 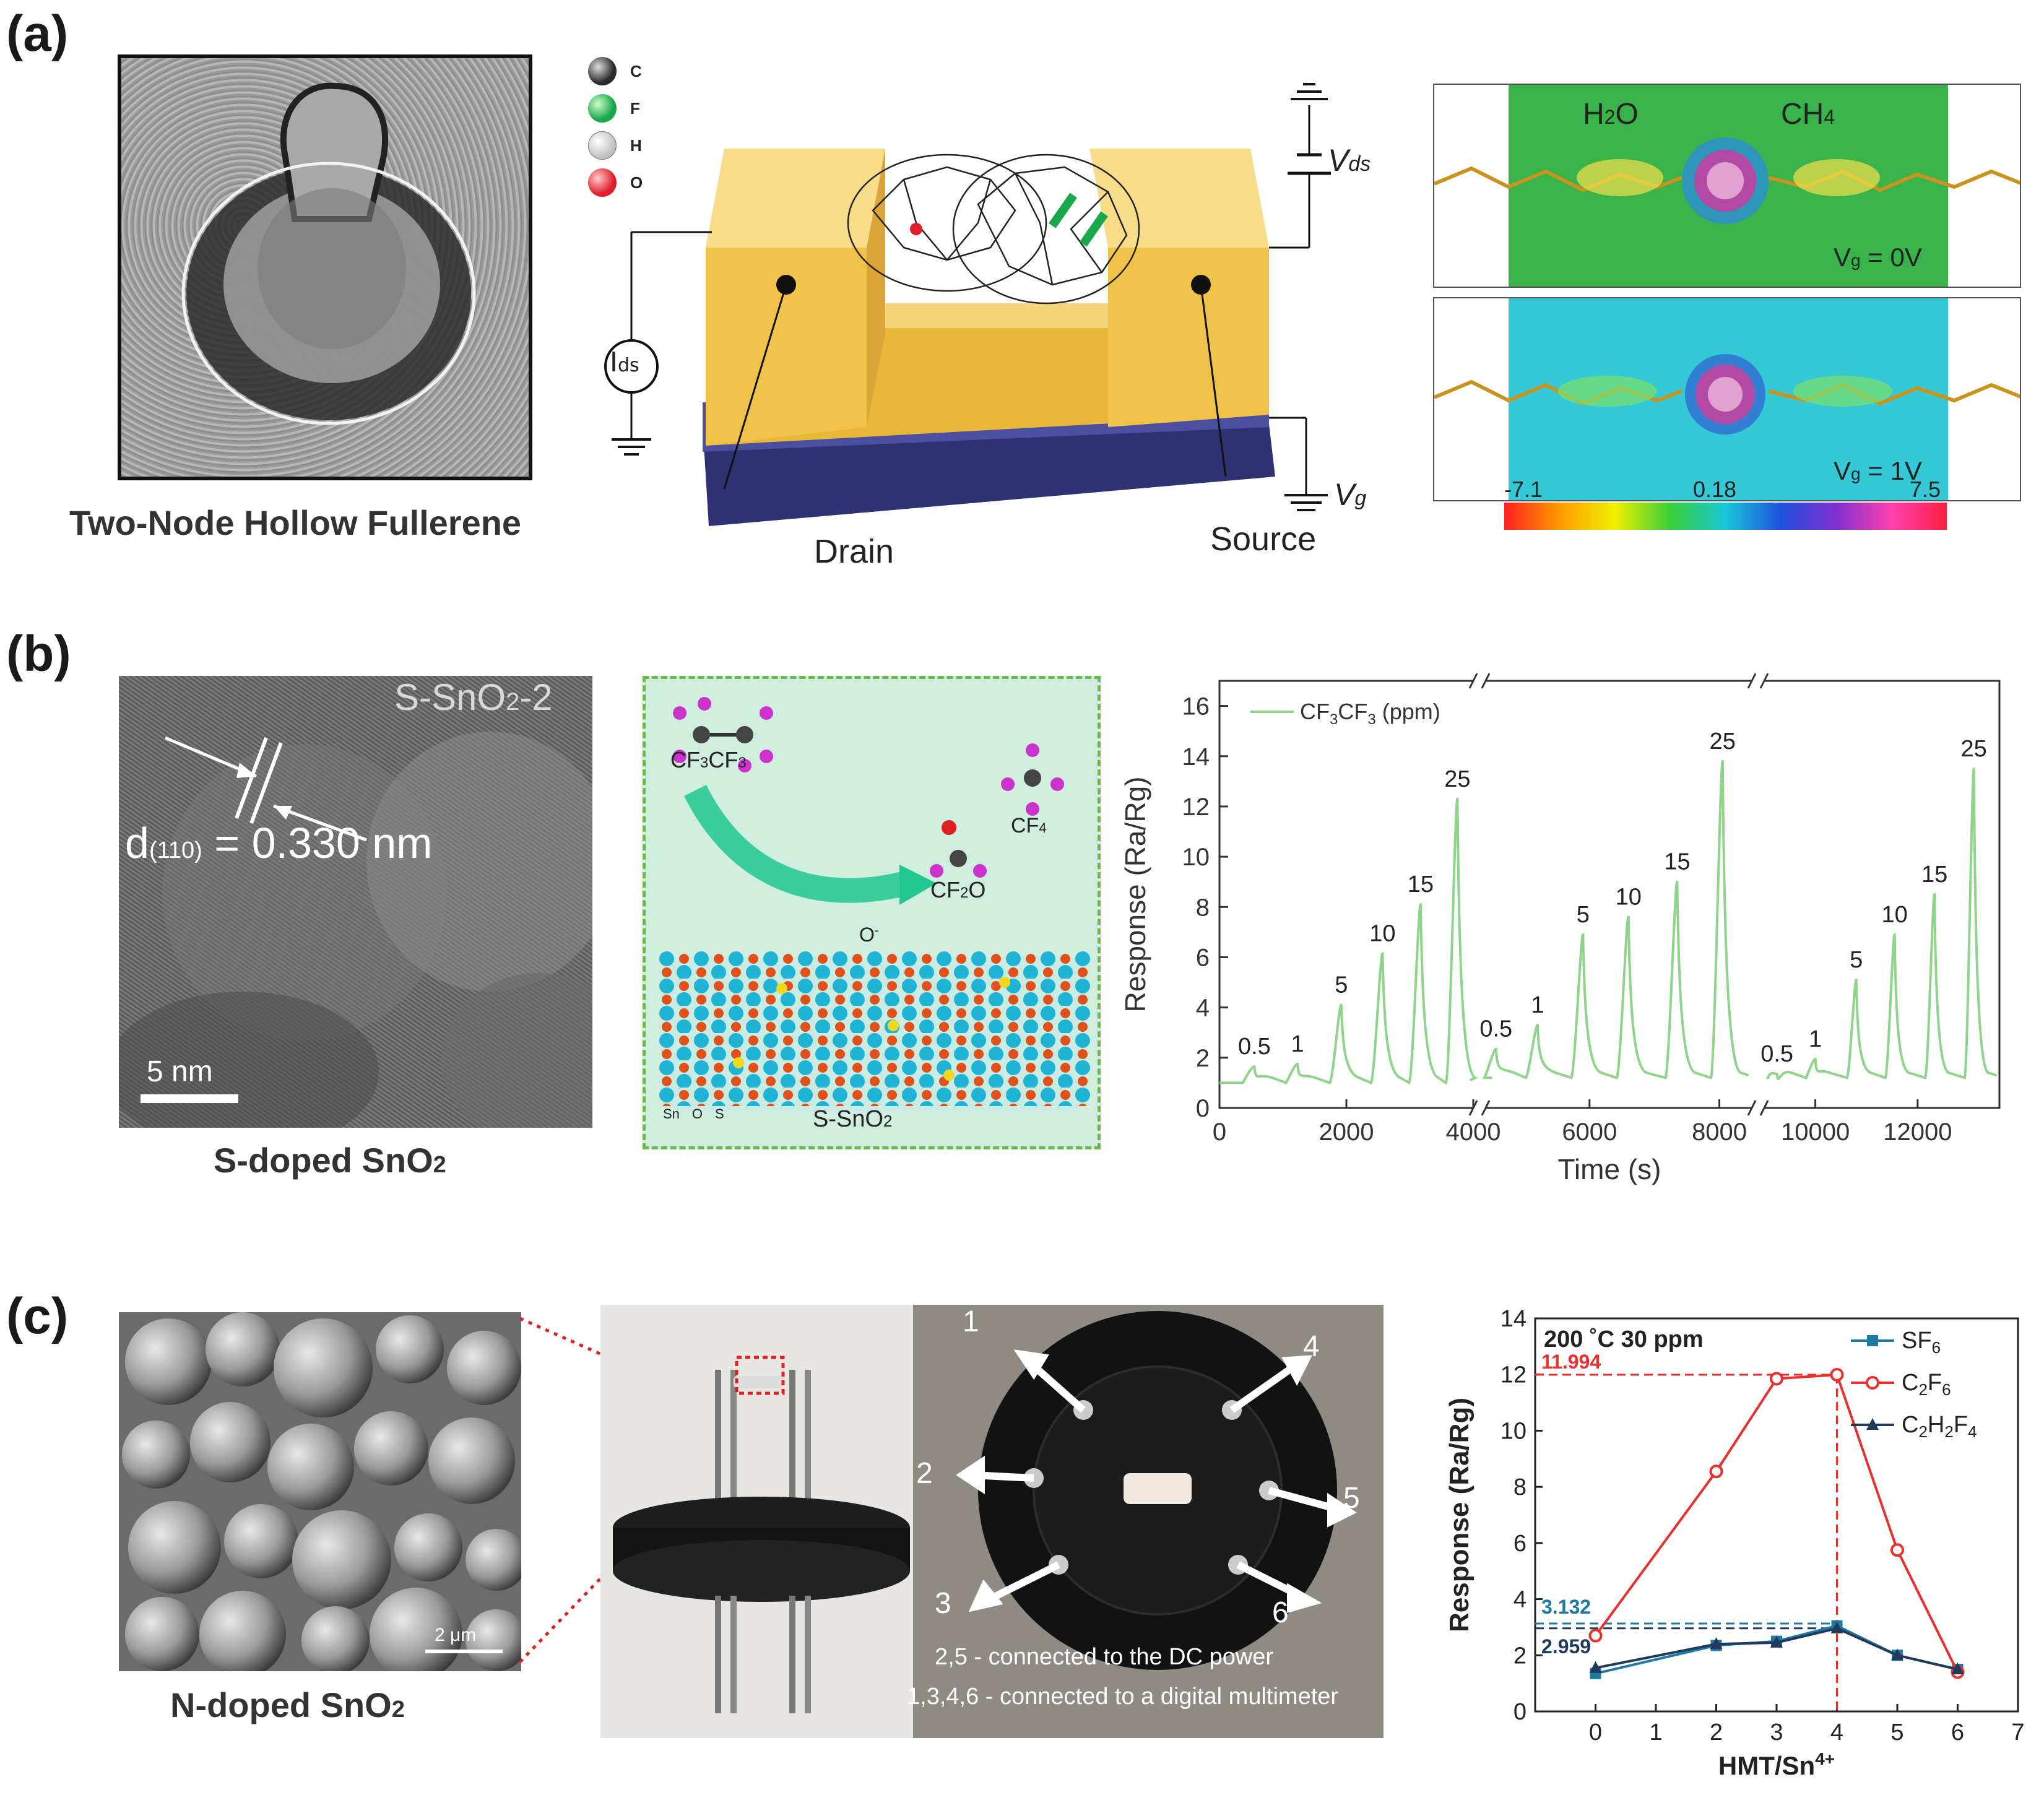 I want to click on source-label: Source, so click(x=1263, y=539).